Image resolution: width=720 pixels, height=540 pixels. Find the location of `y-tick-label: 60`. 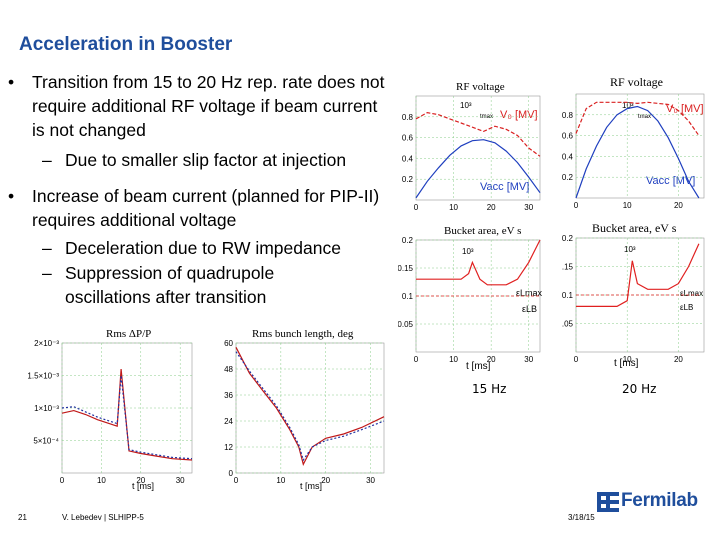

y-tick-label: 60 is located at coordinates (228, 343).